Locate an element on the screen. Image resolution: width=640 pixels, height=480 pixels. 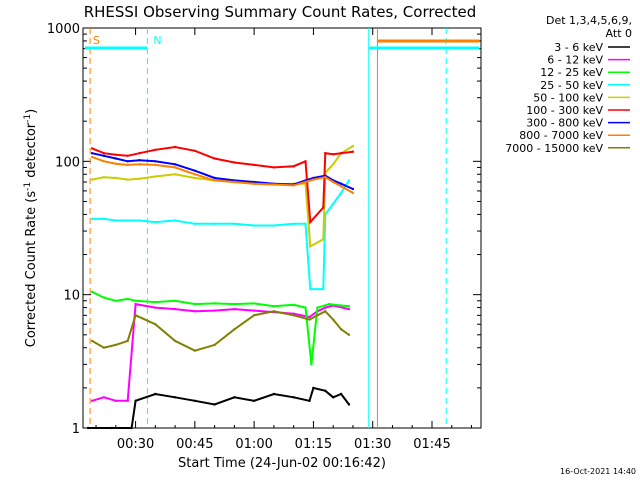
legend-label-8: 7000 - 15000 keV is located at coordinates (554, 148).